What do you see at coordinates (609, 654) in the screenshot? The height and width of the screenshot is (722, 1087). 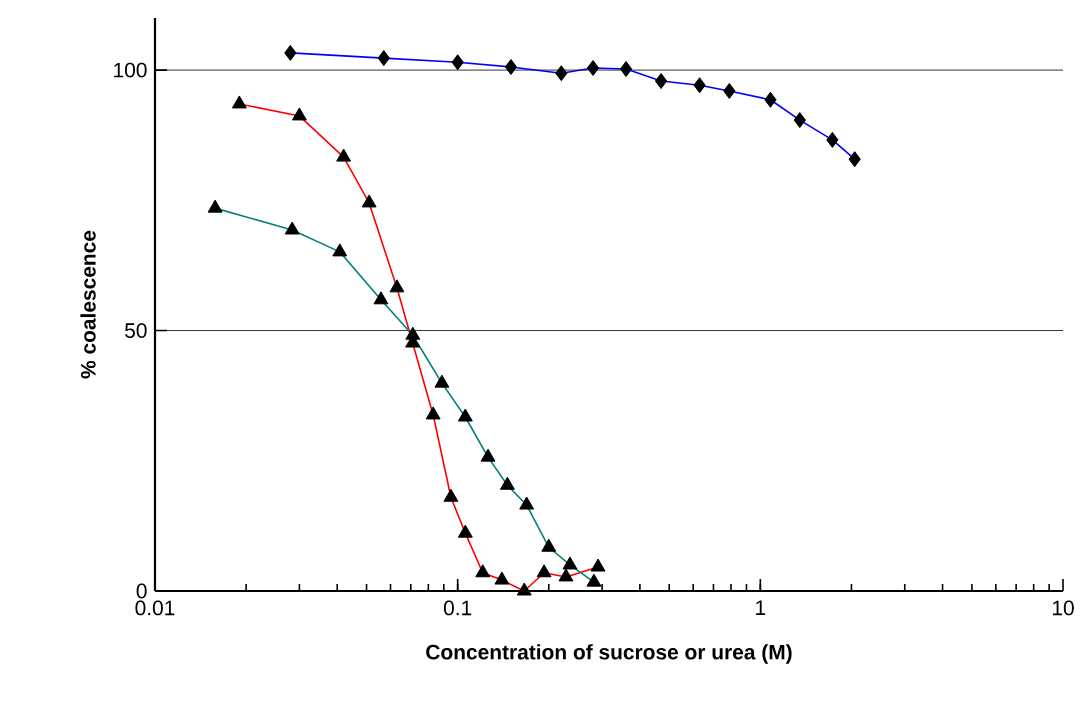 I see `x-axis-title: Concentration of sucrose or urea (M)` at bounding box center [609, 654].